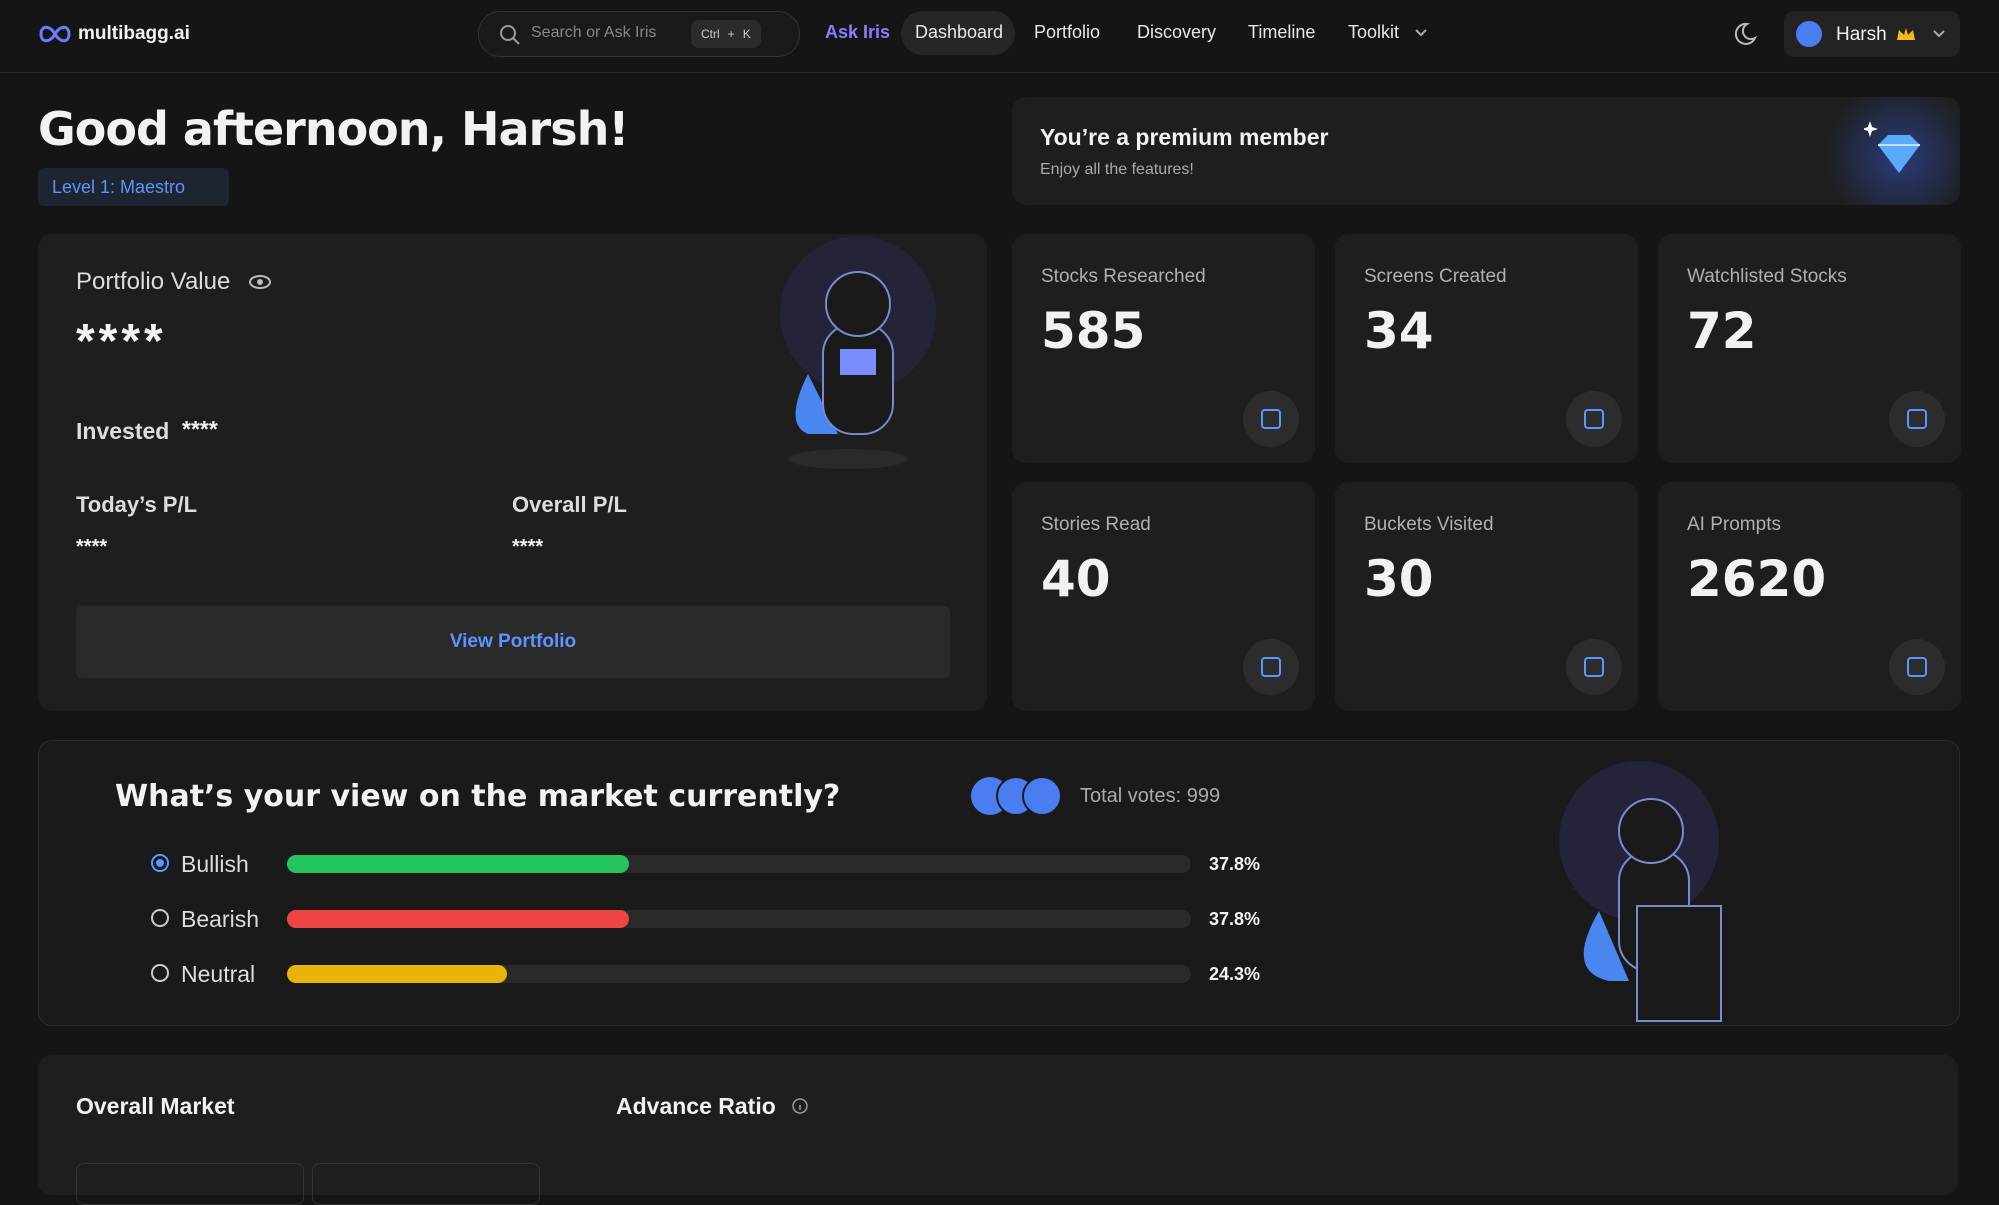  What do you see at coordinates (215, 864) in the screenshot?
I see `option-label: Bullish` at bounding box center [215, 864].